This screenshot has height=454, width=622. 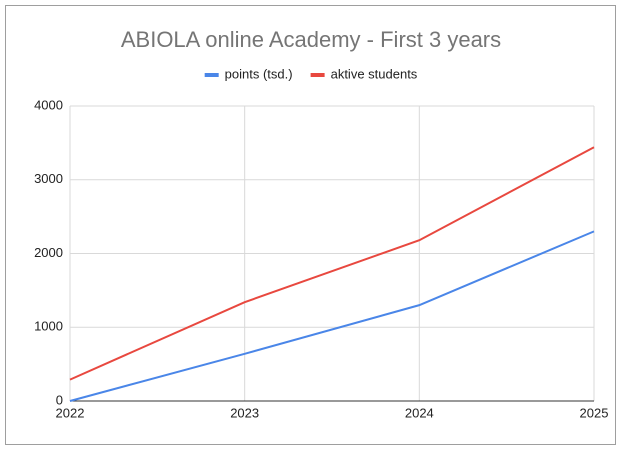 I want to click on x-tick-label: 2023, so click(x=244, y=412).